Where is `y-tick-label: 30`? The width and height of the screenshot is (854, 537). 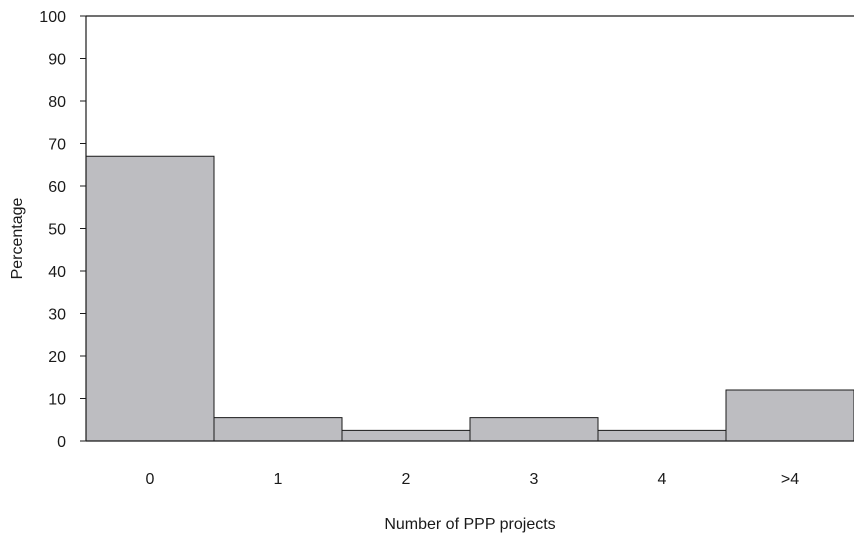
y-tick-label: 30 is located at coordinates (57, 315).